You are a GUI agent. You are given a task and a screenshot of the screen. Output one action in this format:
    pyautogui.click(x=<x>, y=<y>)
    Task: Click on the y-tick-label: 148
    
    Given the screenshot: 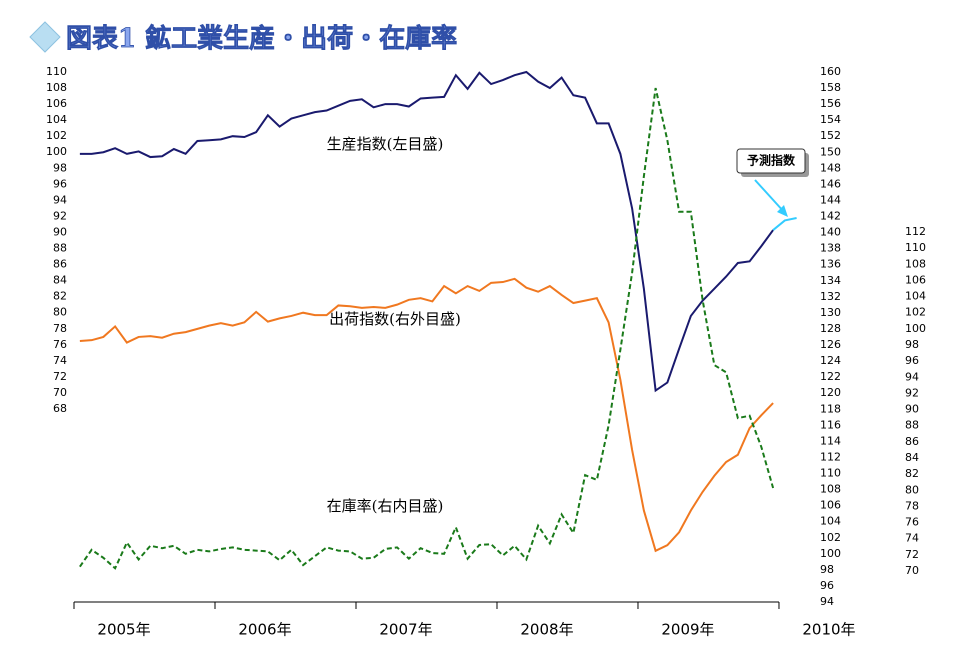 What is the action you would take?
    pyautogui.click(x=830, y=167)
    